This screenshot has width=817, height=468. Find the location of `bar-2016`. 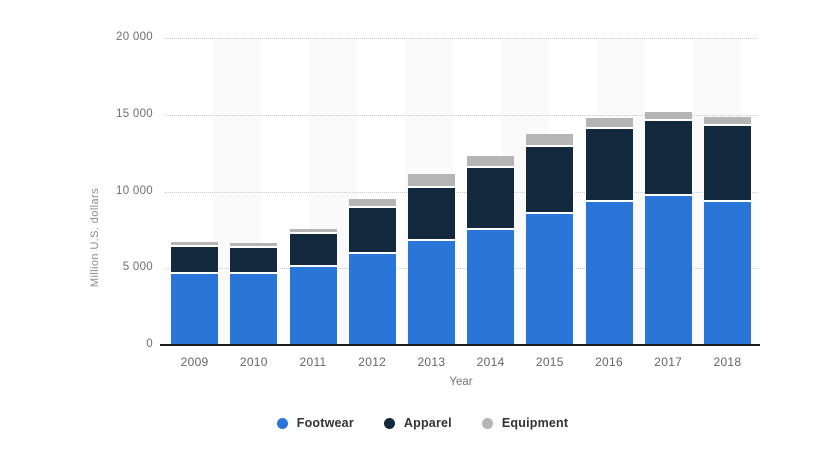

bar-2016 is located at coordinates (609, 231).